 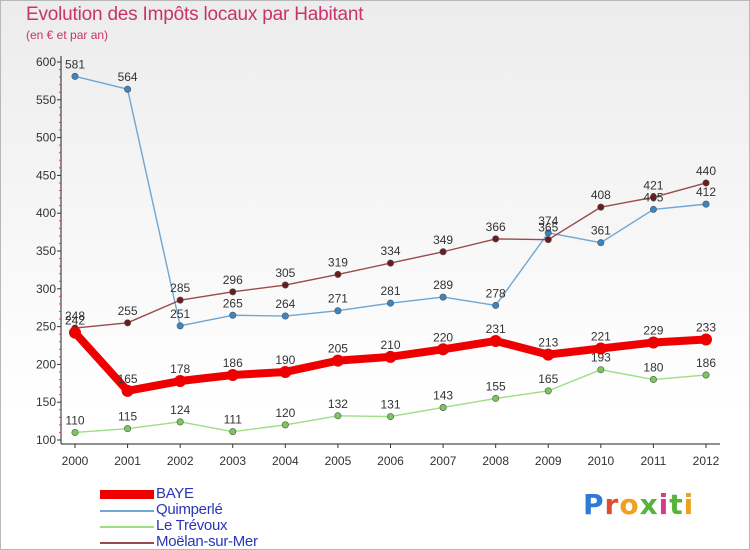 What do you see at coordinates (594, 504) in the screenshot?
I see `brand-letter: P` at bounding box center [594, 504].